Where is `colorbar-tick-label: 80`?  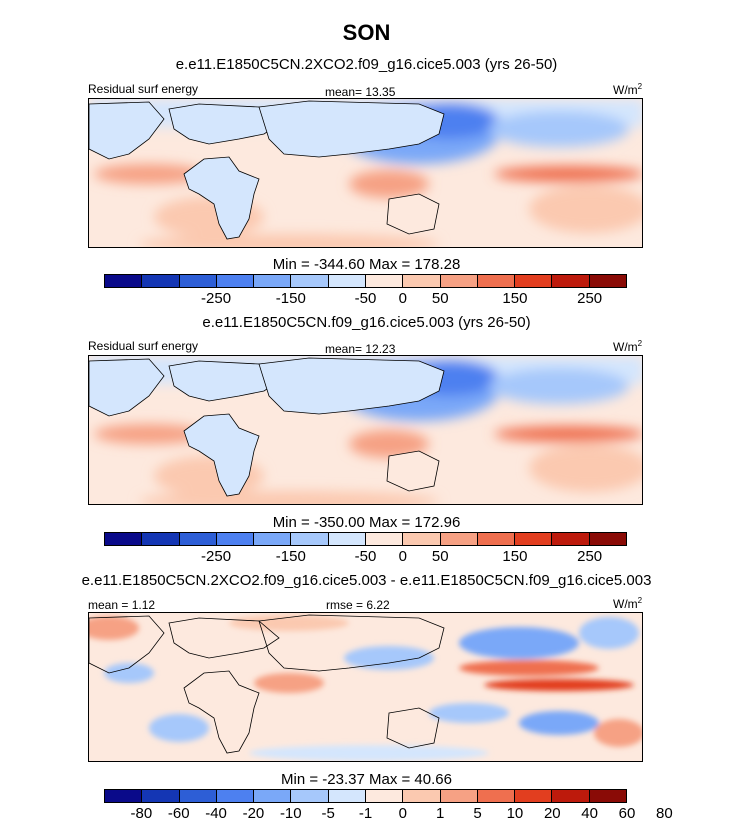 colorbar-tick-label: 80 is located at coordinates (664, 813).